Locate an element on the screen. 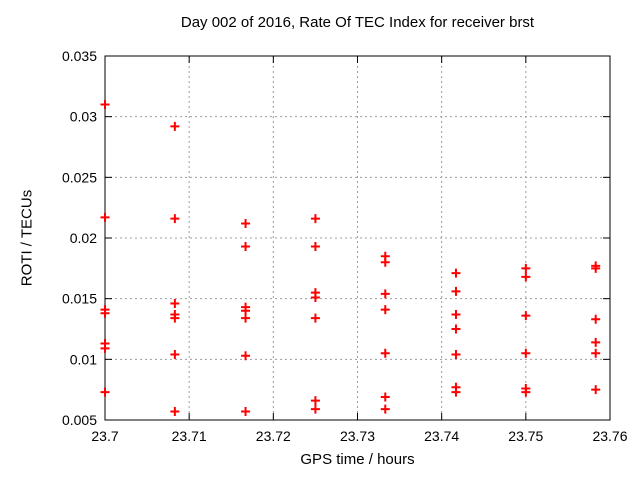  x-tick-label: 23.7 is located at coordinates (104, 436).